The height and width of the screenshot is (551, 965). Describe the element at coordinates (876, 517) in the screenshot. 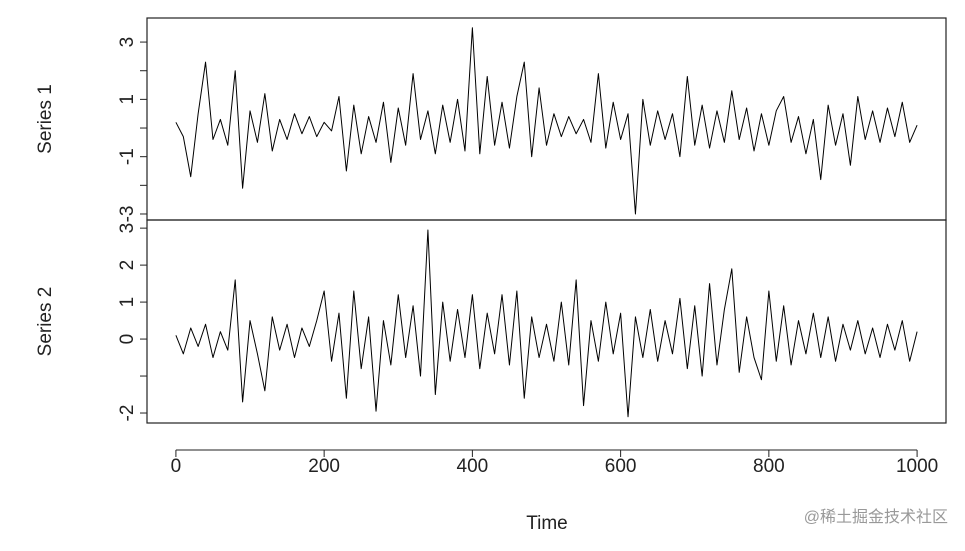

I see `watermark: @稀土掘金技术社区` at that location.